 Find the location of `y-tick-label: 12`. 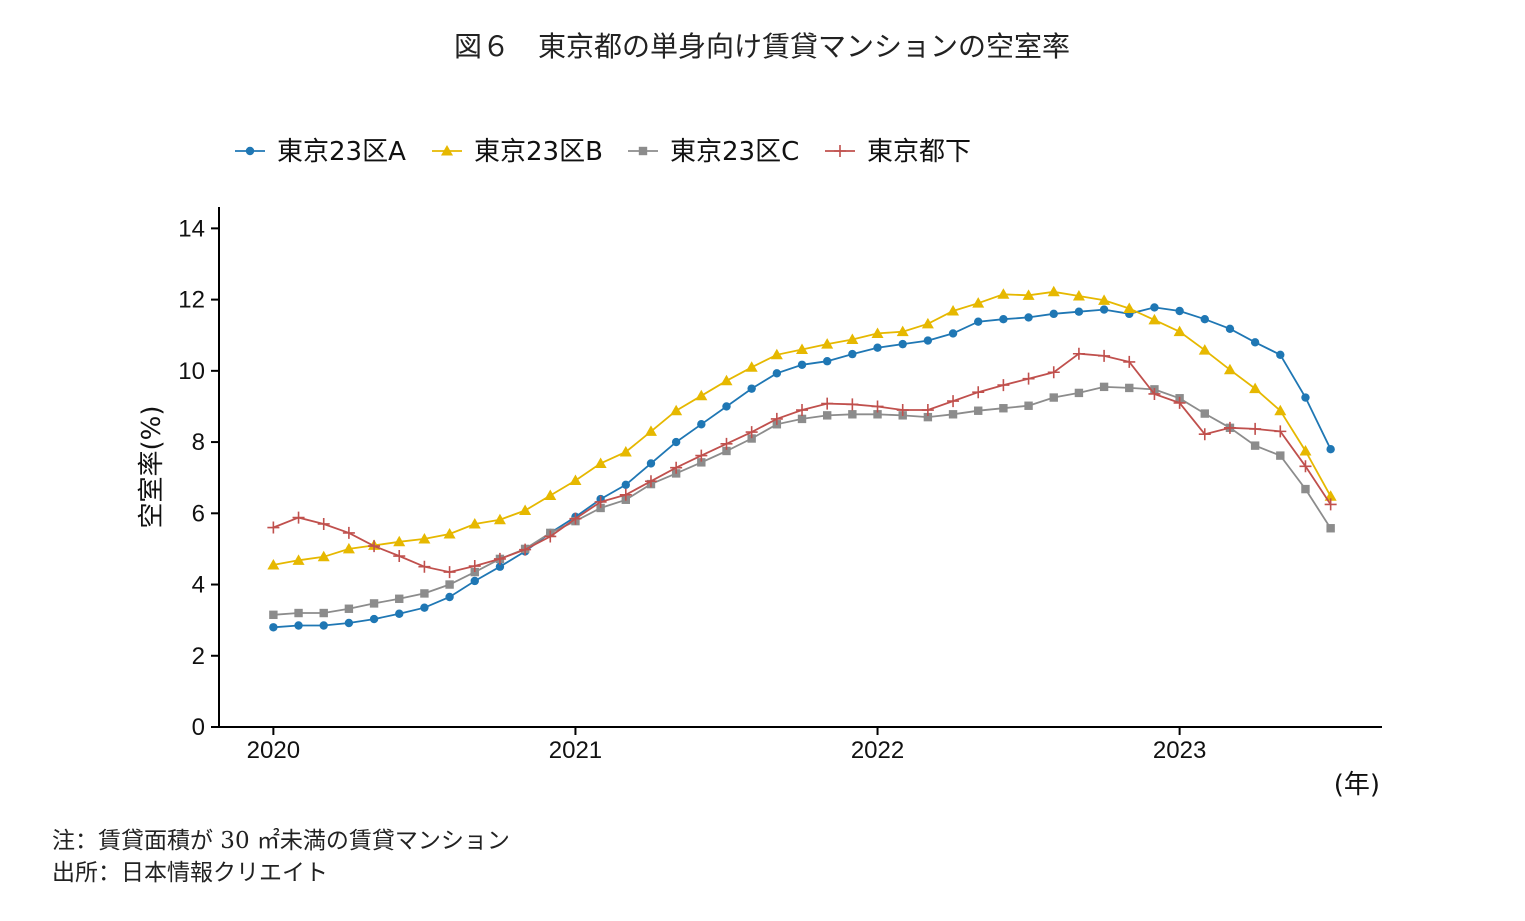

y-tick-label: 12 is located at coordinates (191, 300).